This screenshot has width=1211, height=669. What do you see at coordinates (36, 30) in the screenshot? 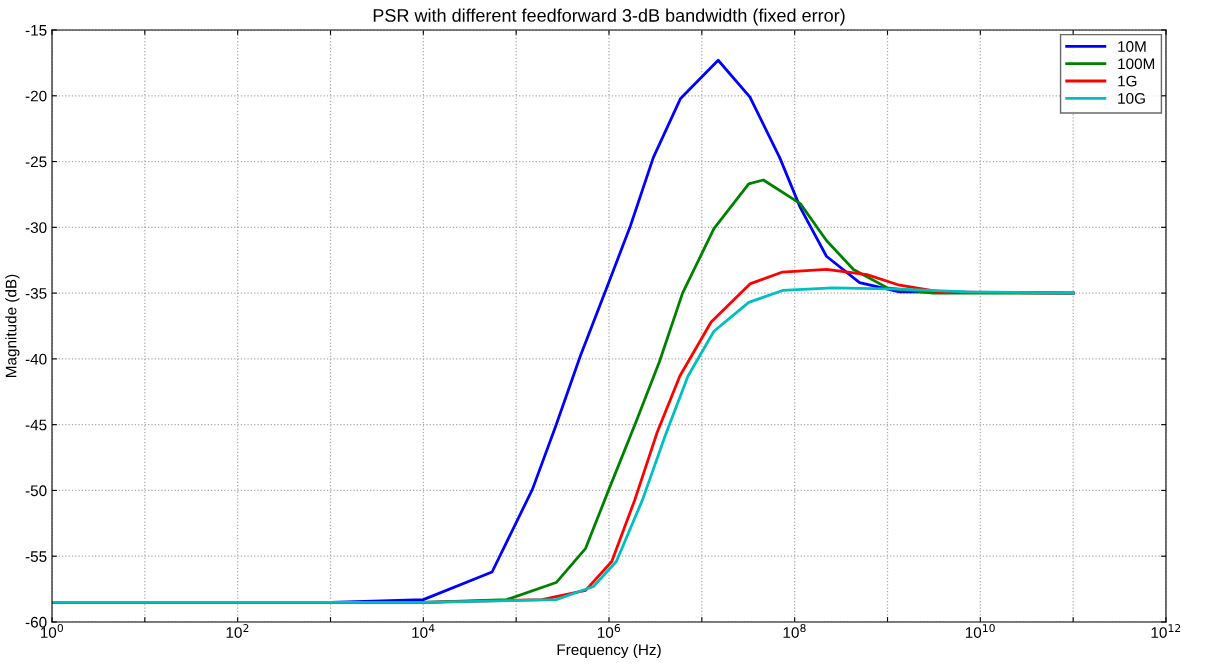
I see `y-tick-label: -15` at bounding box center [36, 30].